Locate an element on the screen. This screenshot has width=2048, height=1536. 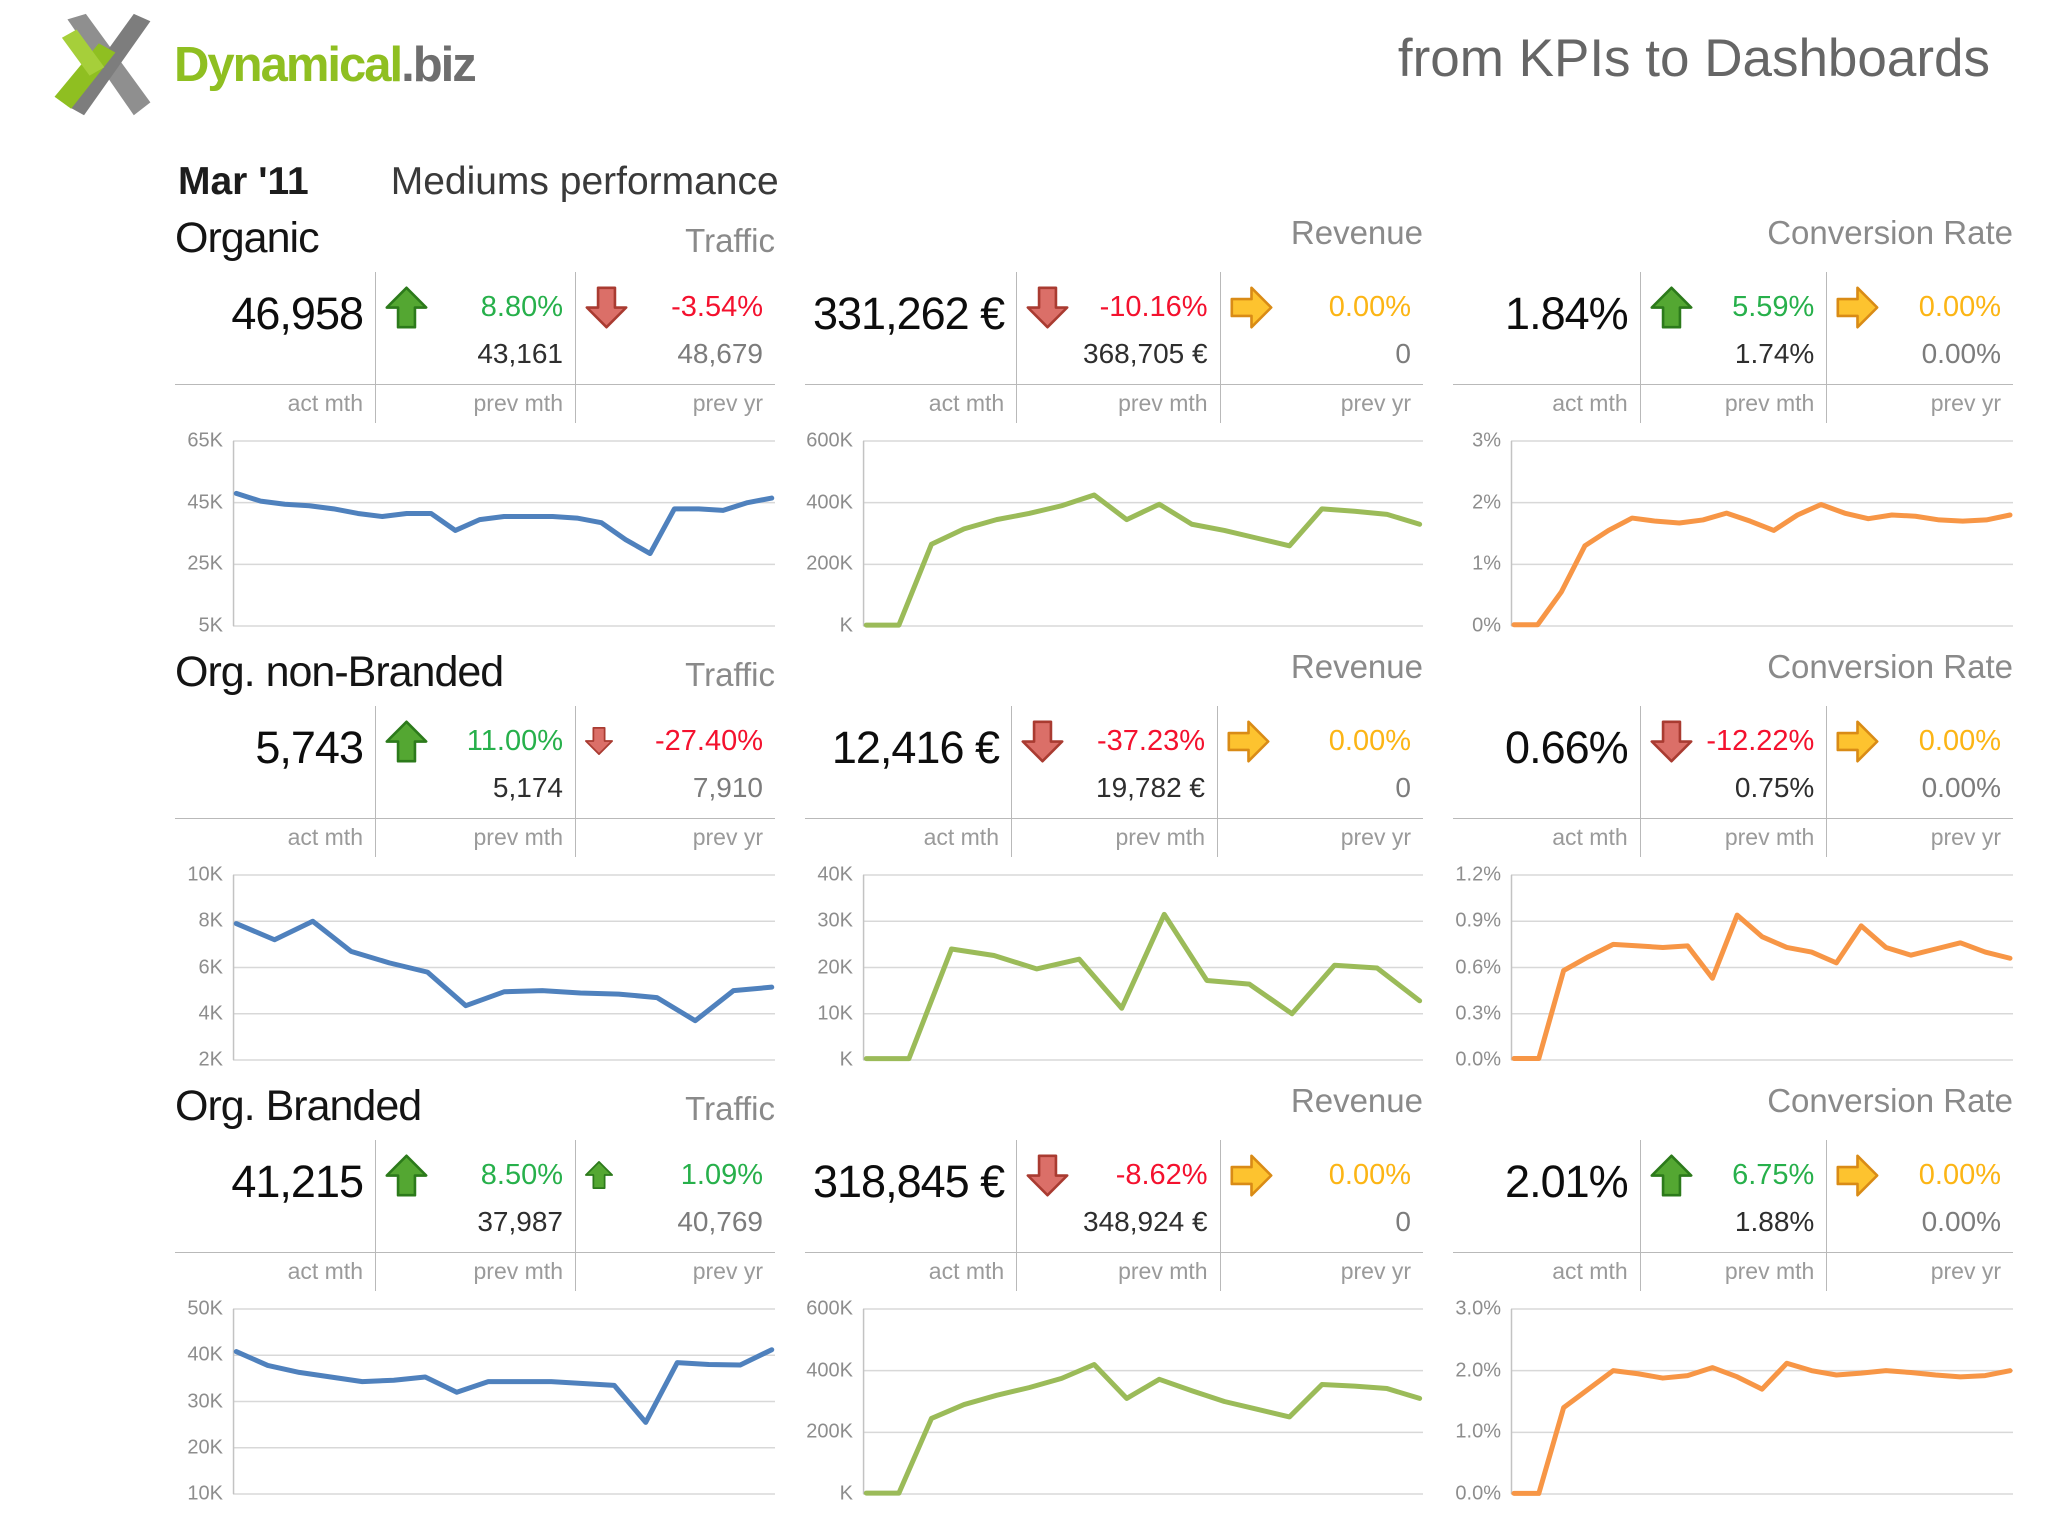
delta-pct: 11.00% is located at coordinates (514, 740).